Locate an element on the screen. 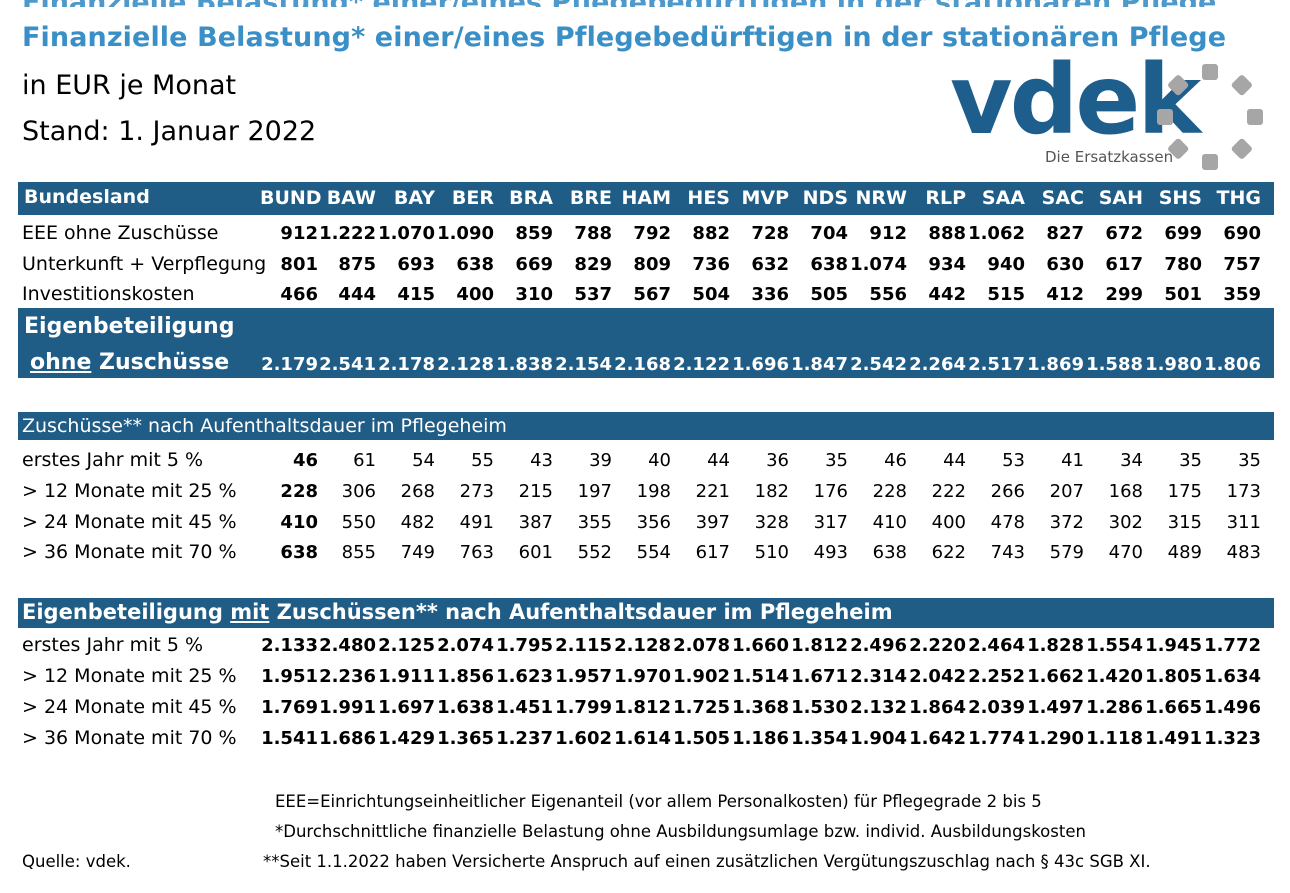  table-cell: 728 is located at coordinates (770, 233).